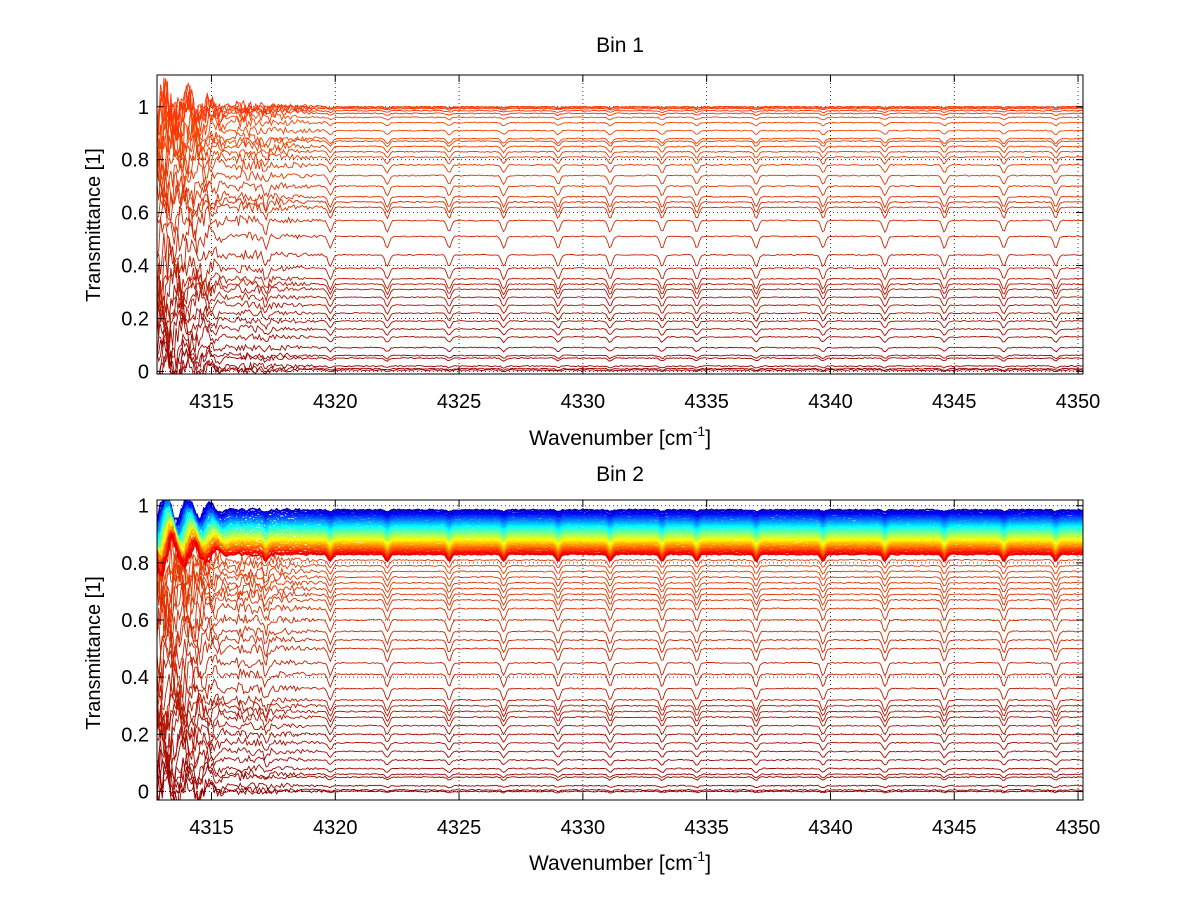  What do you see at coordinates (830, 402) in the screenshot?
I see `x-tick-label: 4340` at bounding box center [830, 402].